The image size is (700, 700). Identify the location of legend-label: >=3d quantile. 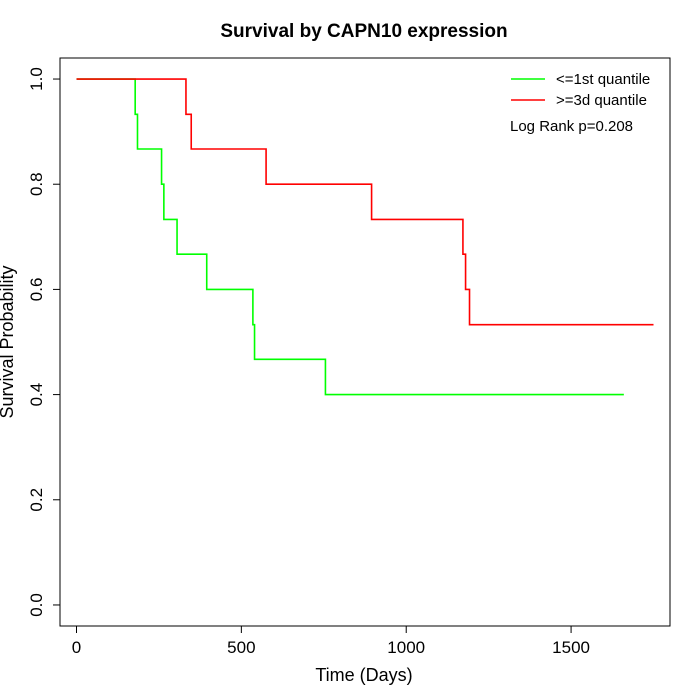
(601, 100).